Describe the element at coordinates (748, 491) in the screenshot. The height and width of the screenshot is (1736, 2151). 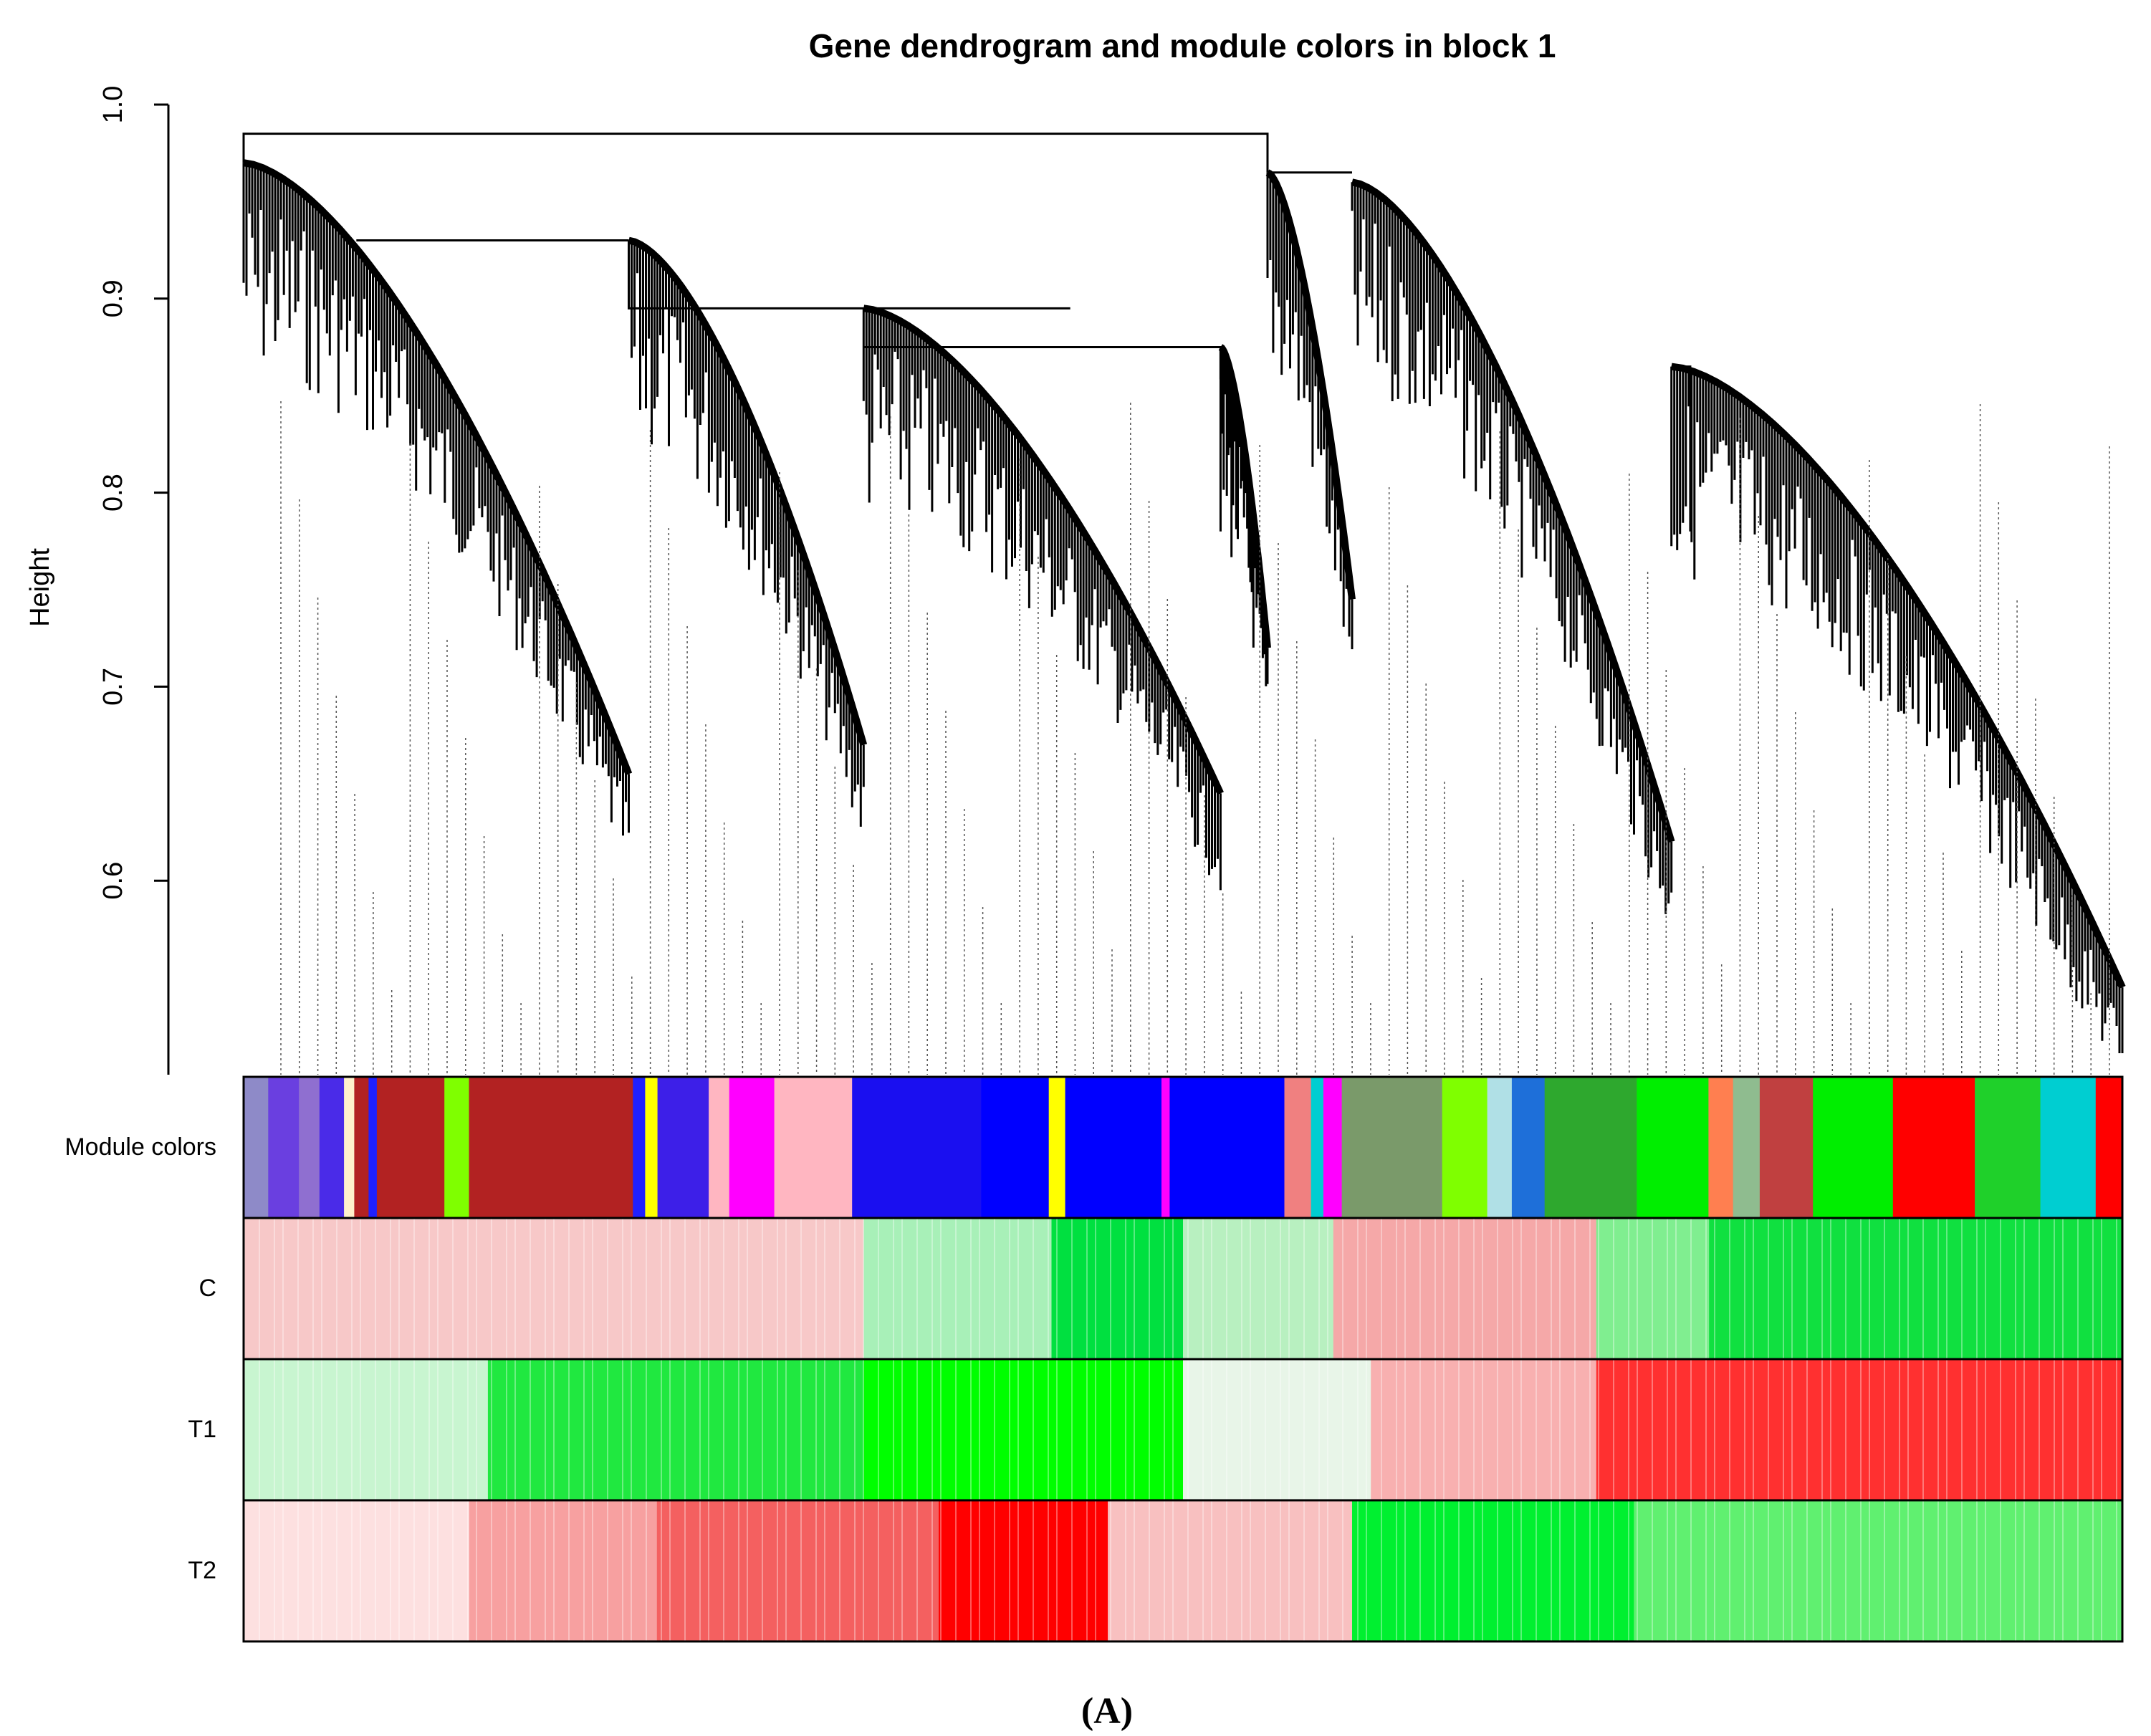
I see `clade-2-spine` at that location.